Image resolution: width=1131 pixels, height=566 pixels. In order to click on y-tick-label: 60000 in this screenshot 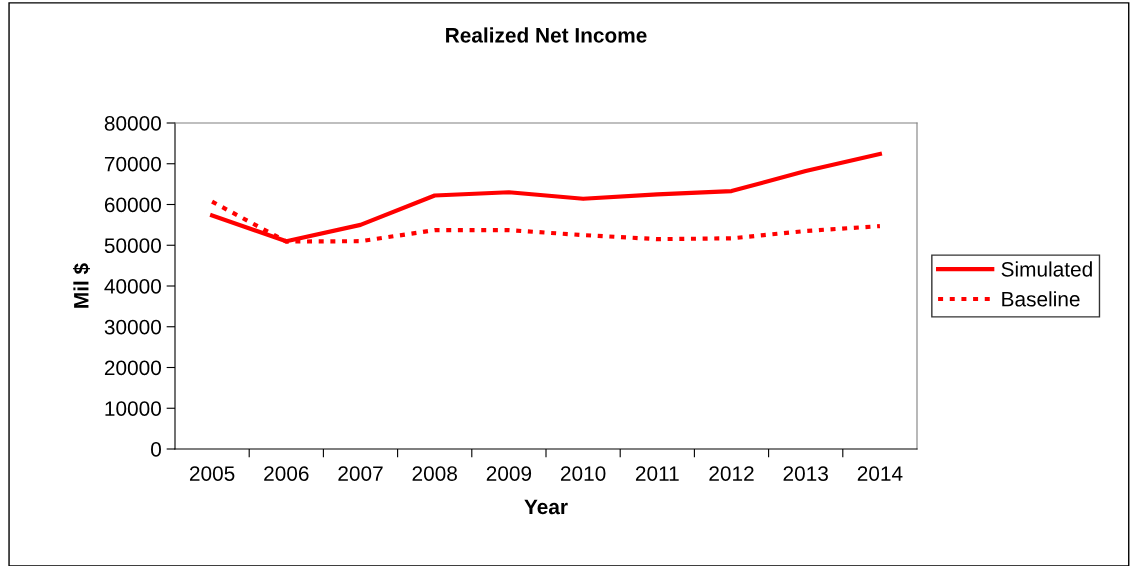, I will do `click(132, 205)`.